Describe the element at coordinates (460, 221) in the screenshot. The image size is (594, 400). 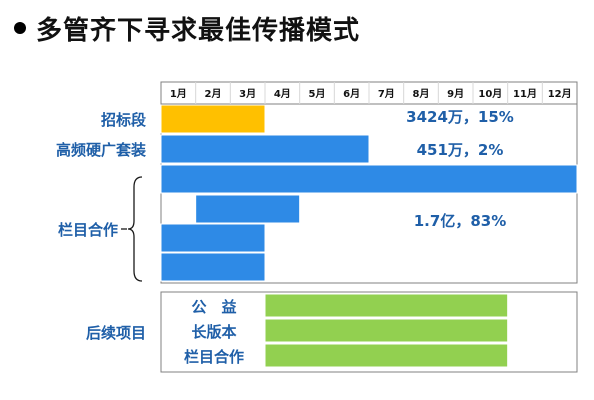
I see `group-annotation: 1.7亿，83%` at that location.